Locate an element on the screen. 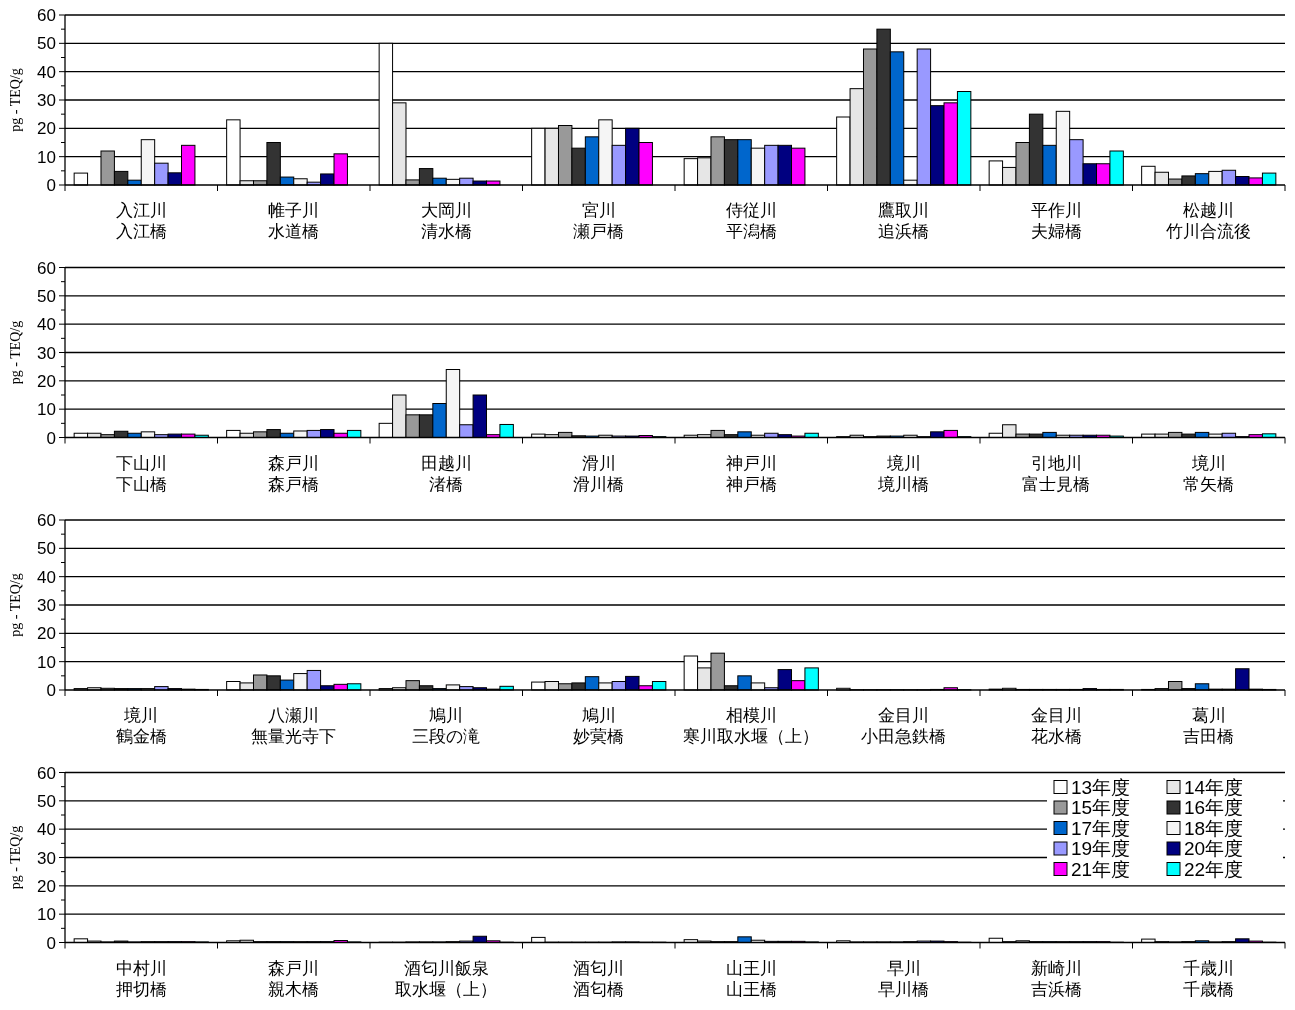 The height and width of the screenshot is (1010, 1295). x-tick-label: 帷子川水道橋 is located at coordinates (294, 221).